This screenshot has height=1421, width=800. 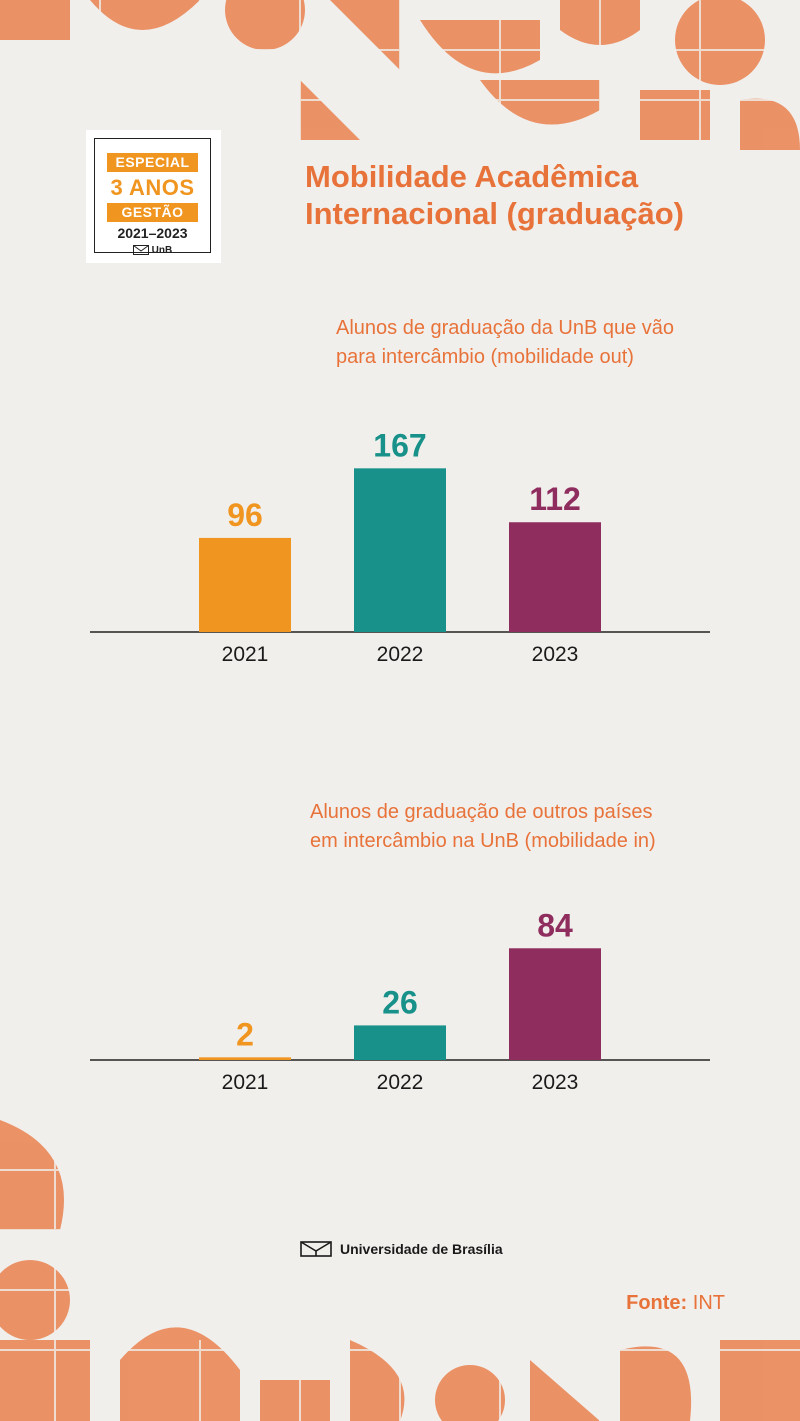 I want to click on badge-line-anos: 3 ANOS, so click(x=152, y=187).